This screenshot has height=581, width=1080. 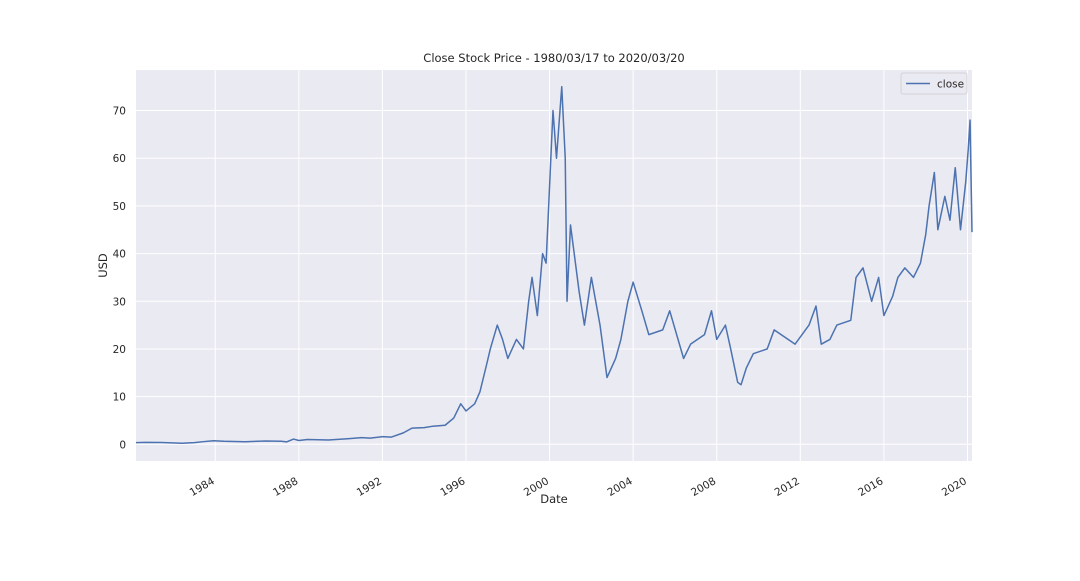 What do you see at coordinates (122, 445) in the screenshot?
I see `y-tick-label: 0` at bounding box center [122, 445].